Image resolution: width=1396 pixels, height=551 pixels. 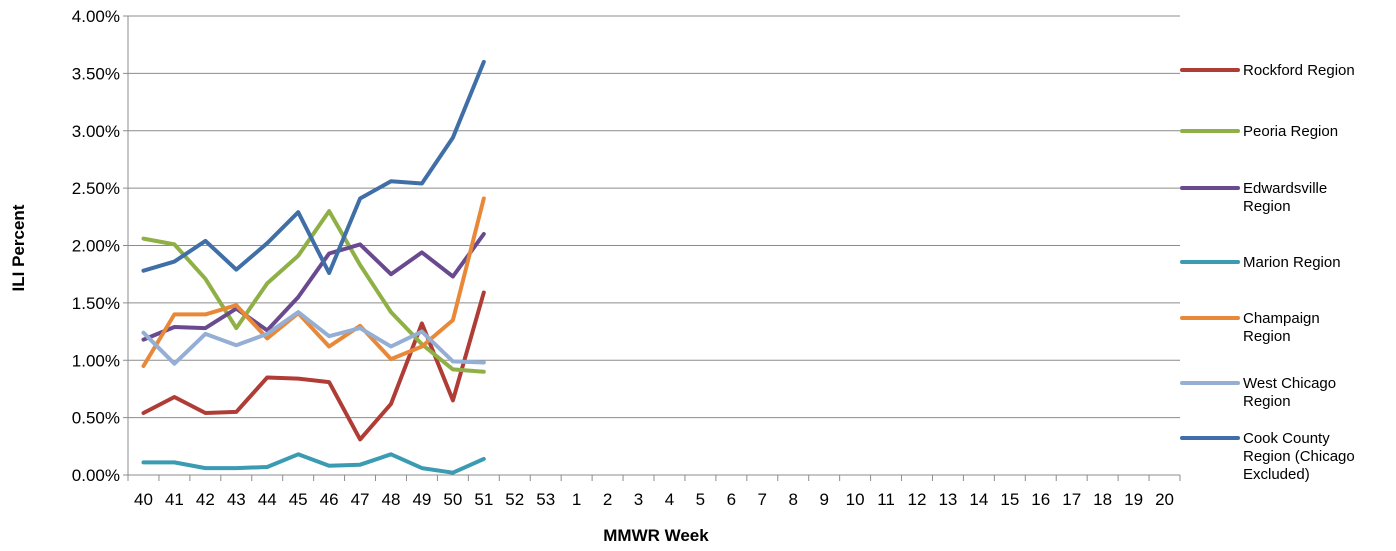 I want to click on legend-label: Champaign, so click(x=1281, y=318).